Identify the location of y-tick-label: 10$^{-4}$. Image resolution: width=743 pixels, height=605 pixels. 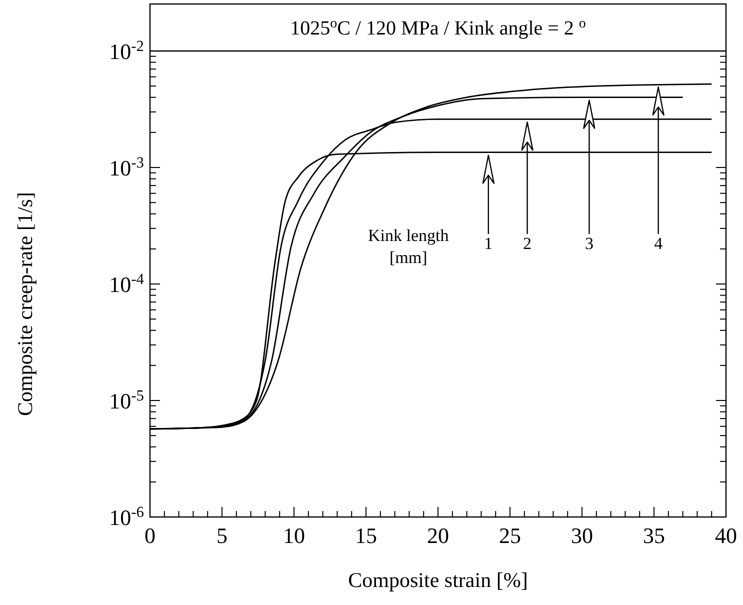
(126, 283).